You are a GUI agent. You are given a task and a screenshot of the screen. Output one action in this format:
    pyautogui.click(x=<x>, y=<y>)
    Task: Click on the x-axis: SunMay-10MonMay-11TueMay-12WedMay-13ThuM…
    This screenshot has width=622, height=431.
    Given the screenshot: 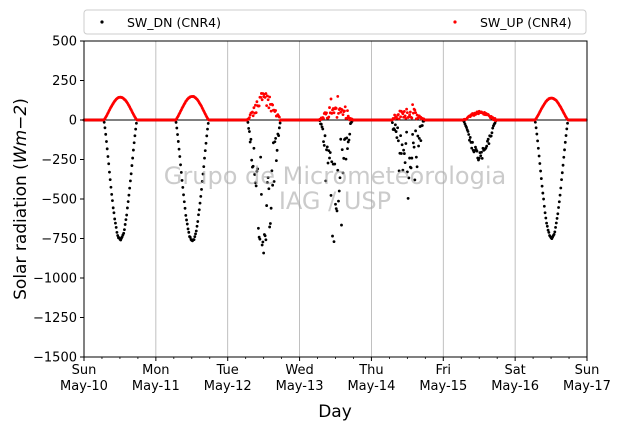 What is the action you would take?
    pyautogui.click(x=335, y=375)
    